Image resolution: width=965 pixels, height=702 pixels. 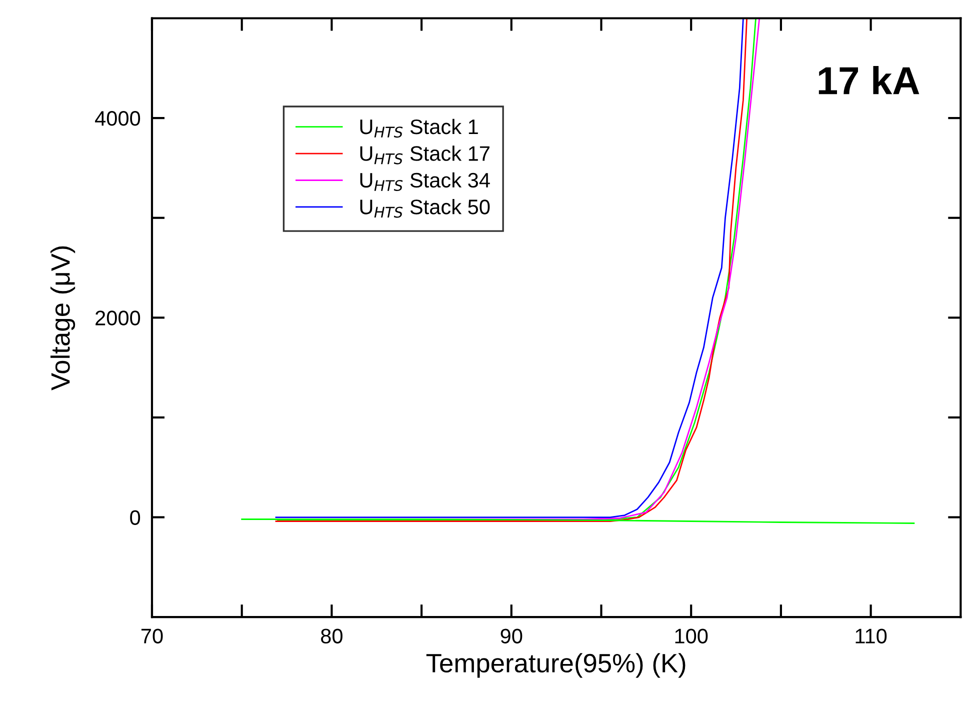 I want to click on x-axis-title: Temperature(95%) (K), so click(x=556, y=665).